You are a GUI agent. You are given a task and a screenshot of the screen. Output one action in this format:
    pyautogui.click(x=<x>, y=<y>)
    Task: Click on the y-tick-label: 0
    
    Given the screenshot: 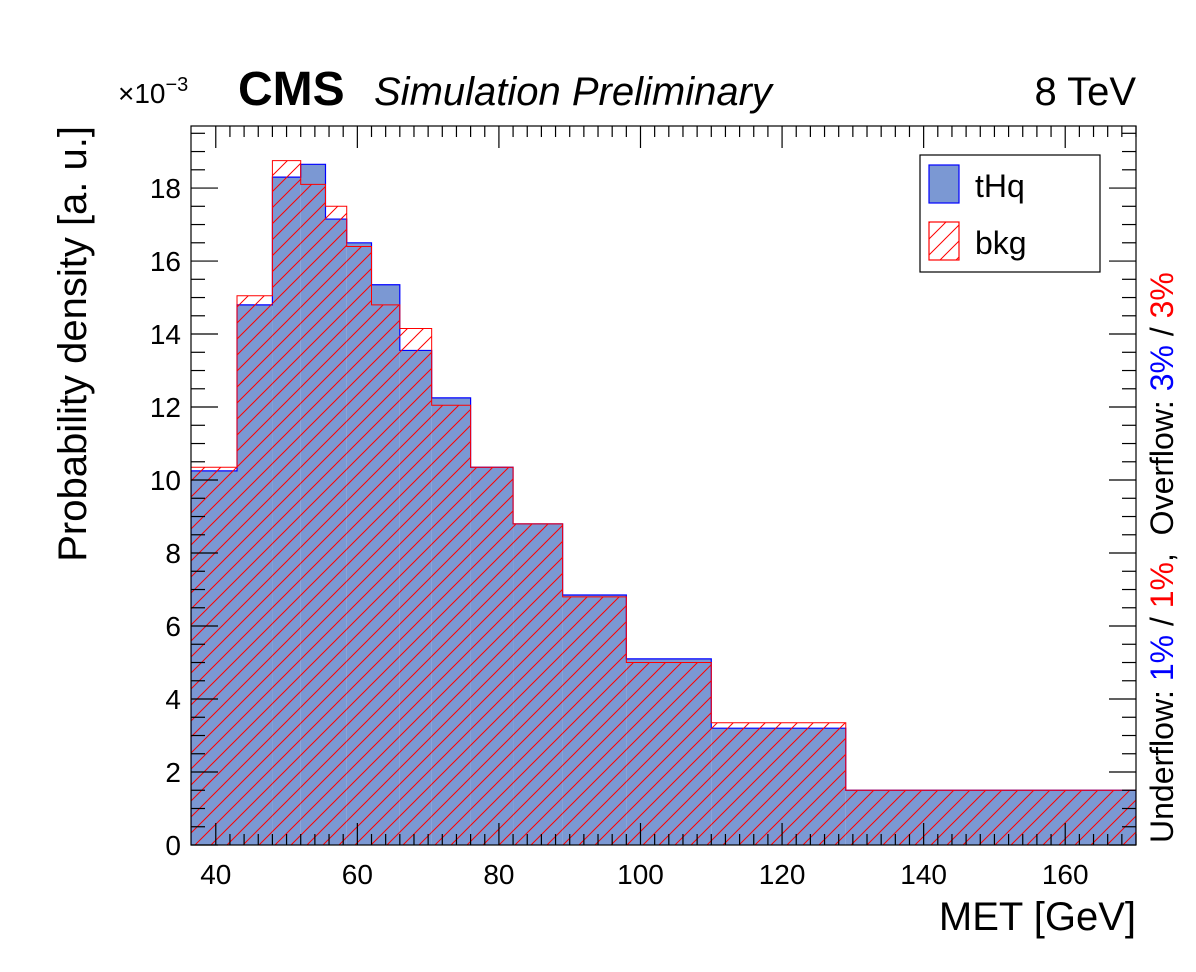 What is the action you would take?
    pyautogui.click(x=173, y=845)
    